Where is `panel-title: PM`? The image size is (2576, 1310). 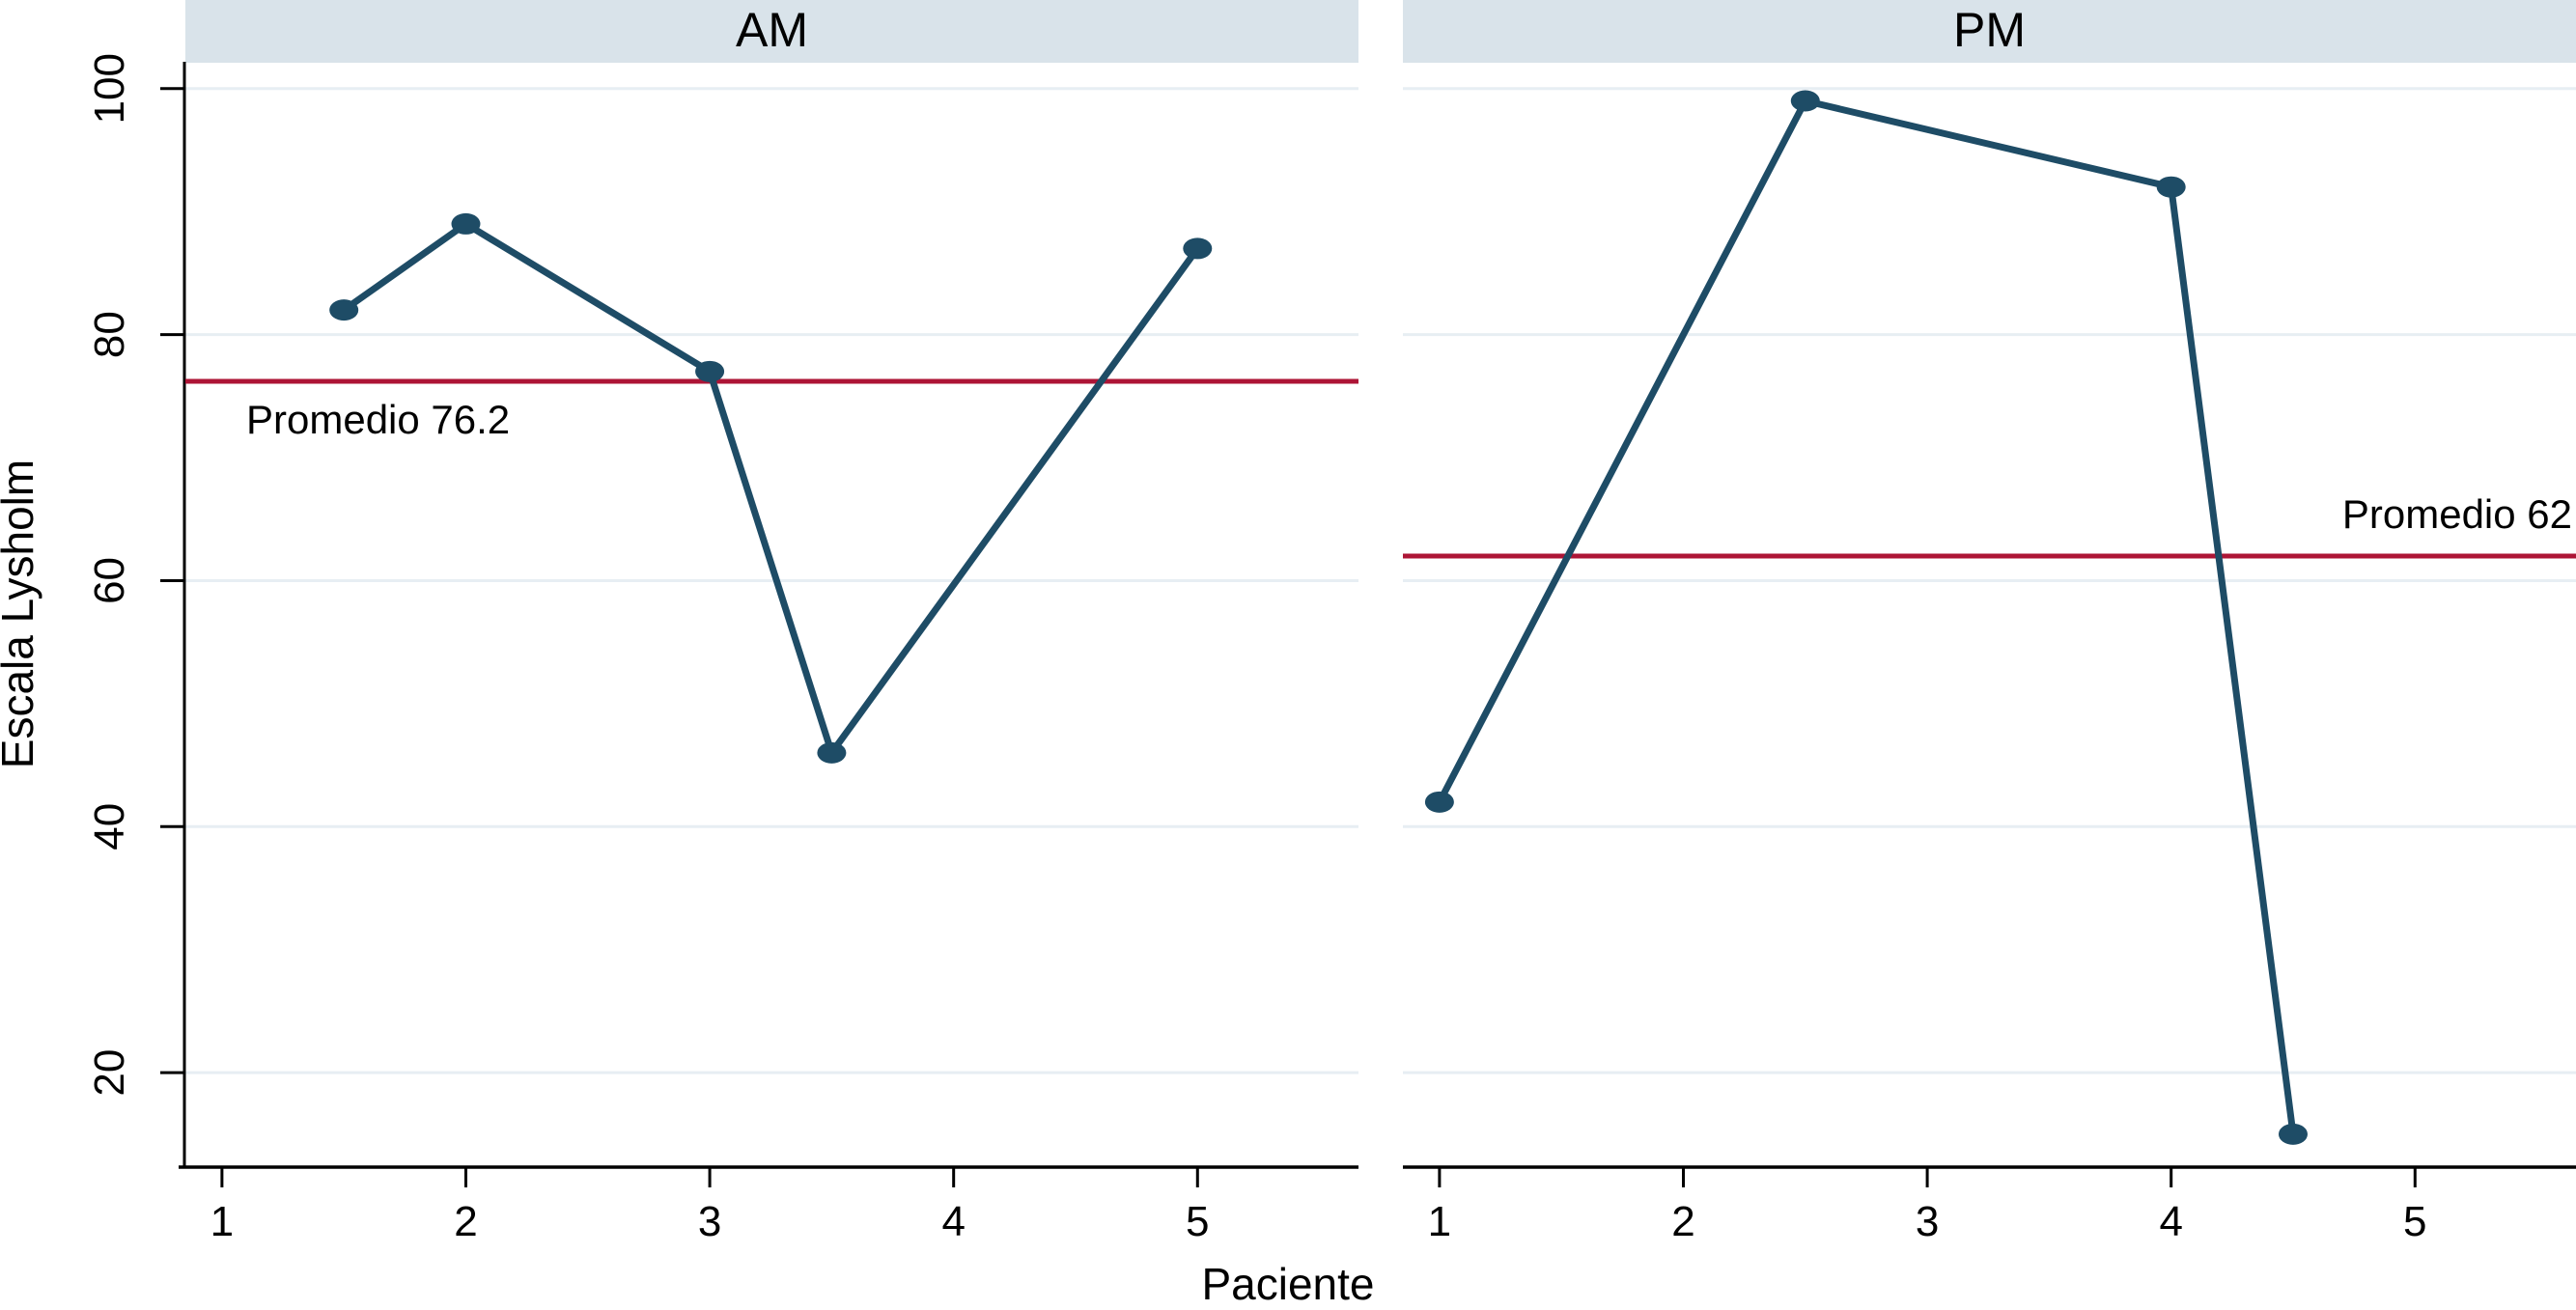 panel-title: PM is located at coordinates (1990, 30).